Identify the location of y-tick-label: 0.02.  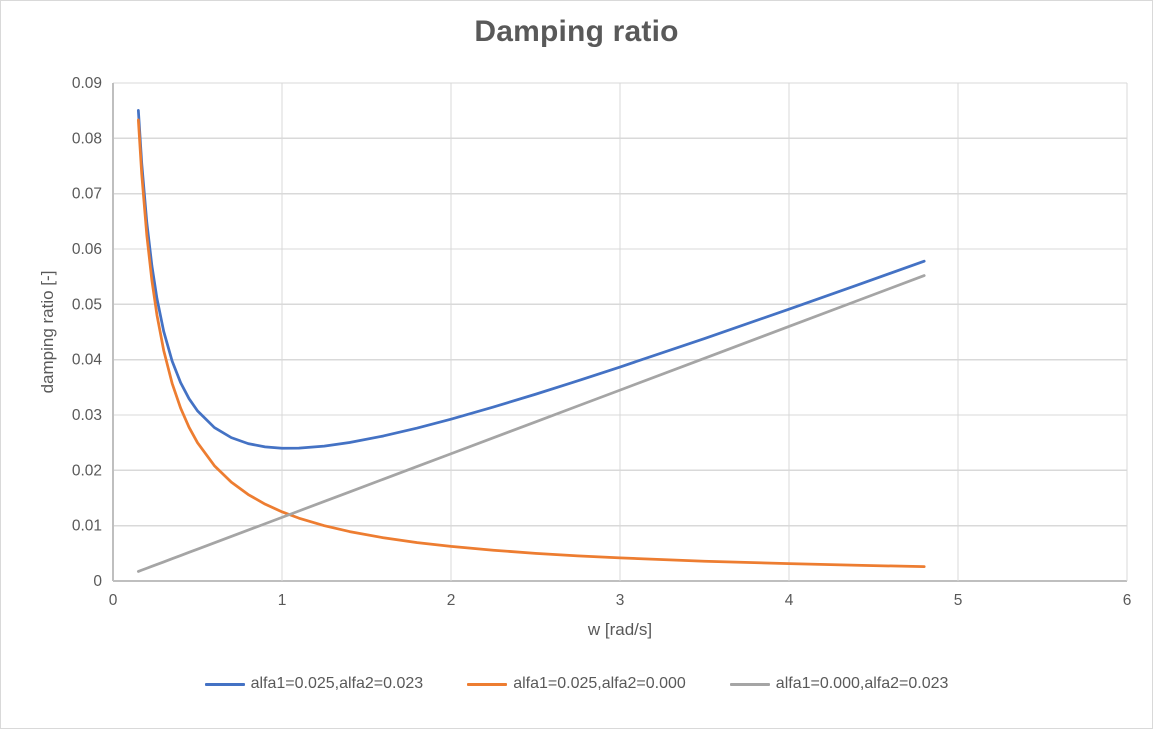
(87, 470).